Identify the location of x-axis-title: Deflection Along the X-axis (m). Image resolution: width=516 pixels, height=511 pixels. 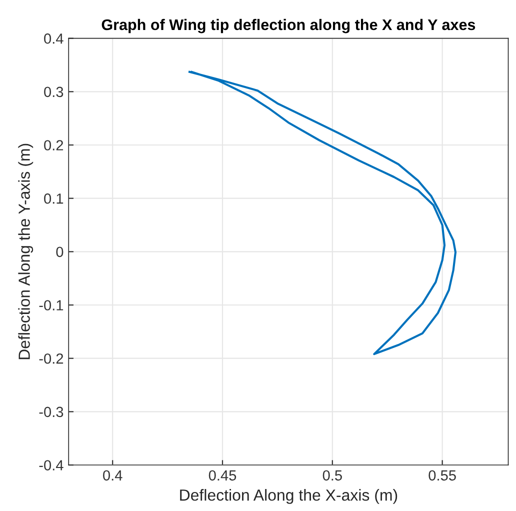
(289, 496).